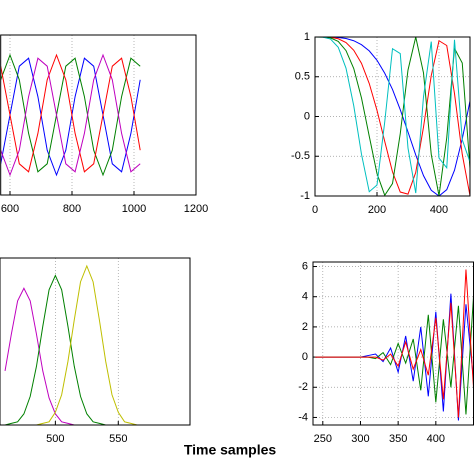 The width and height of the screenshot is (474, 474). I want to click on x-tick-label: 1200, so click(196, 209).